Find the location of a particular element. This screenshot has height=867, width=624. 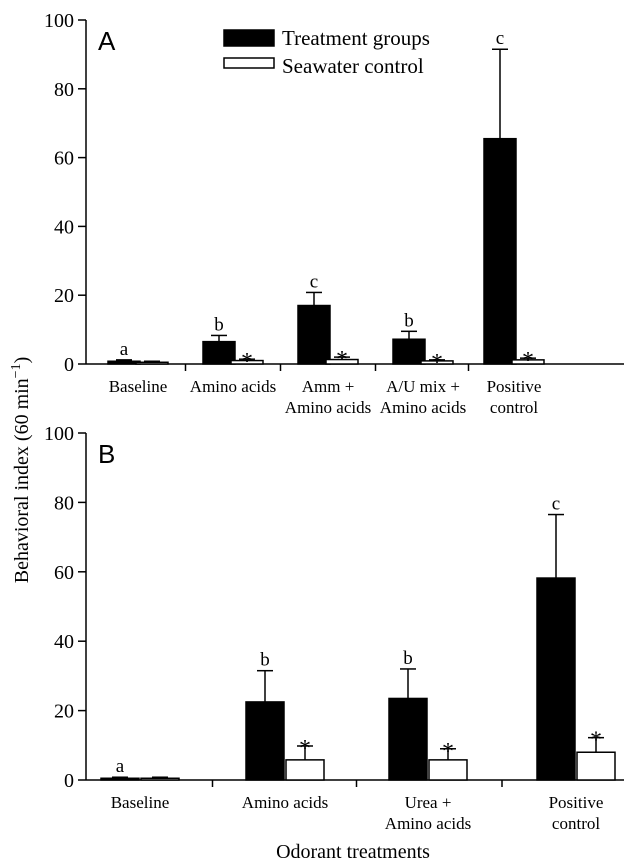

panel-b-letter: B is located at coordinates (106, 454).